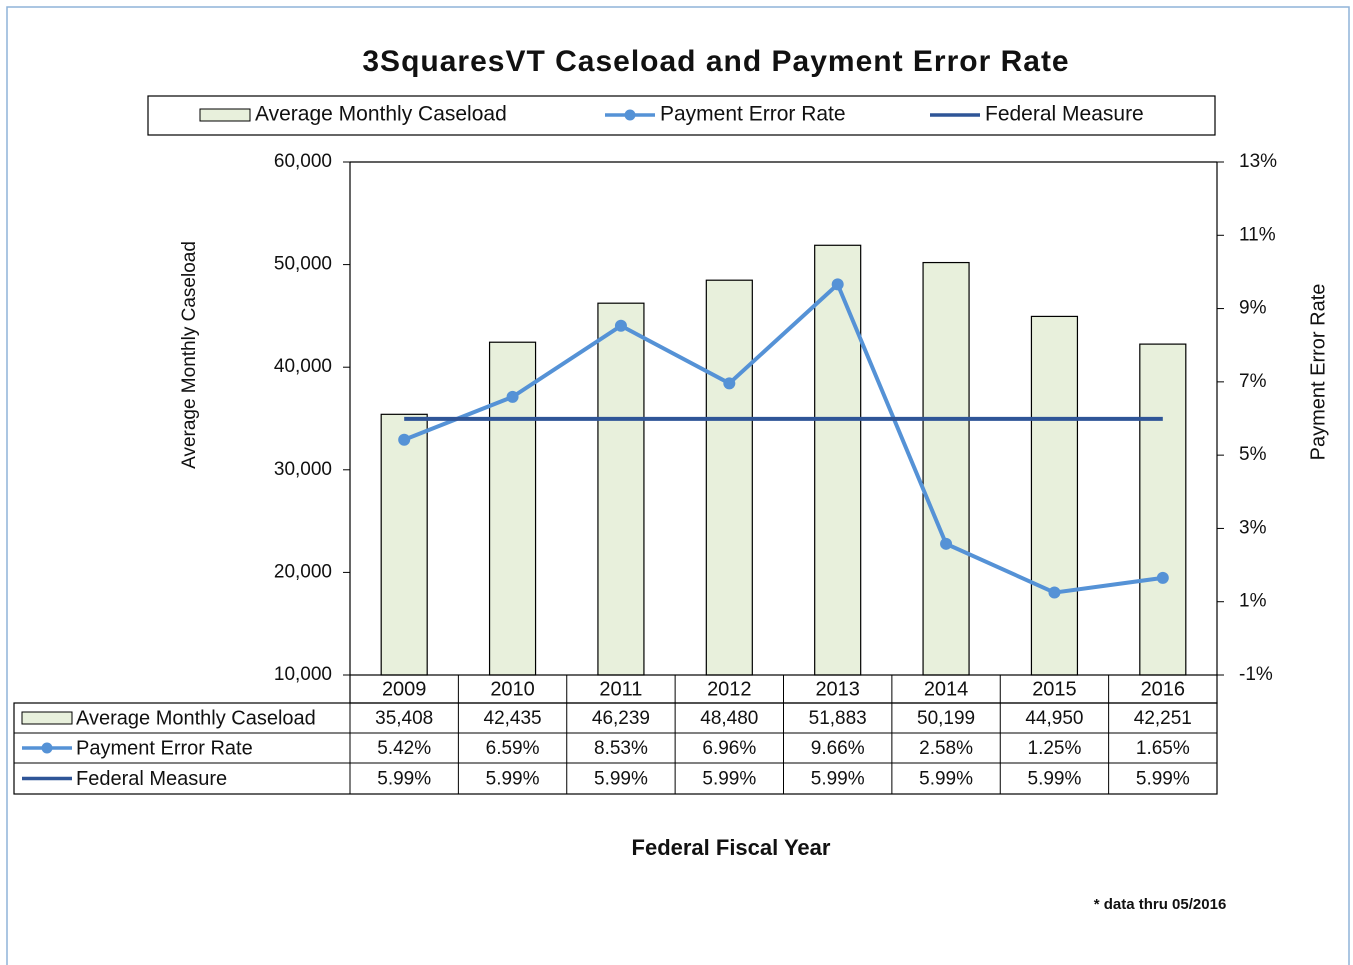 The image size is (1353, 965). Describe the element at coordinates (196, 718) in the screenshot. I see `table-row-label: Average Monthly Caseload` at that location.